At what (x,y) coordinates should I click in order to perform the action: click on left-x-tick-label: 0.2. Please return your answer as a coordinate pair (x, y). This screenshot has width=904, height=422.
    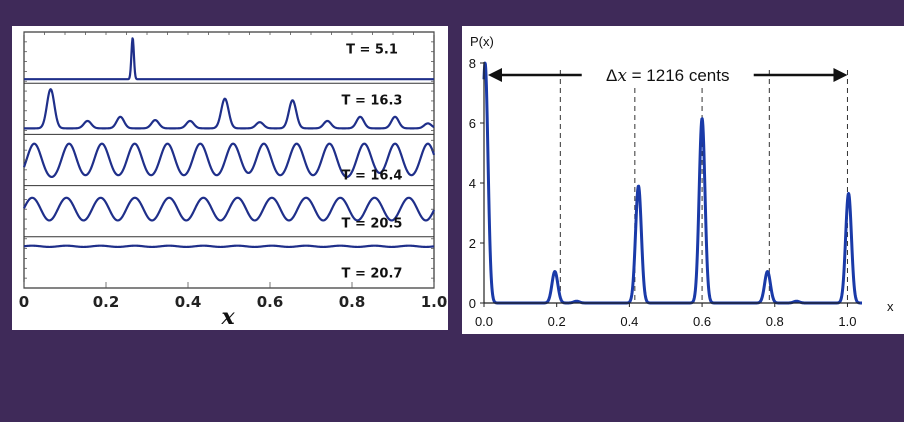
    Looking at the image, I should click on (106, 302).